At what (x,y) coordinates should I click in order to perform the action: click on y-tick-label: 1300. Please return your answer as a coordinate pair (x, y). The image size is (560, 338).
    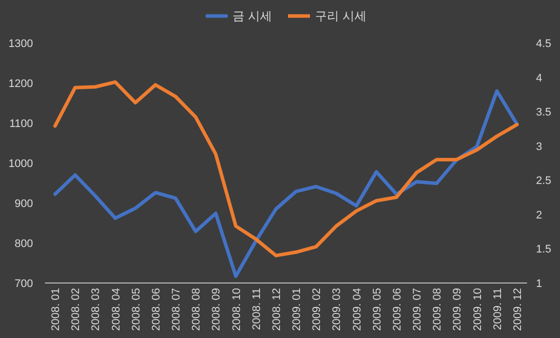
    Looking at the image, I should click on (20, 44).